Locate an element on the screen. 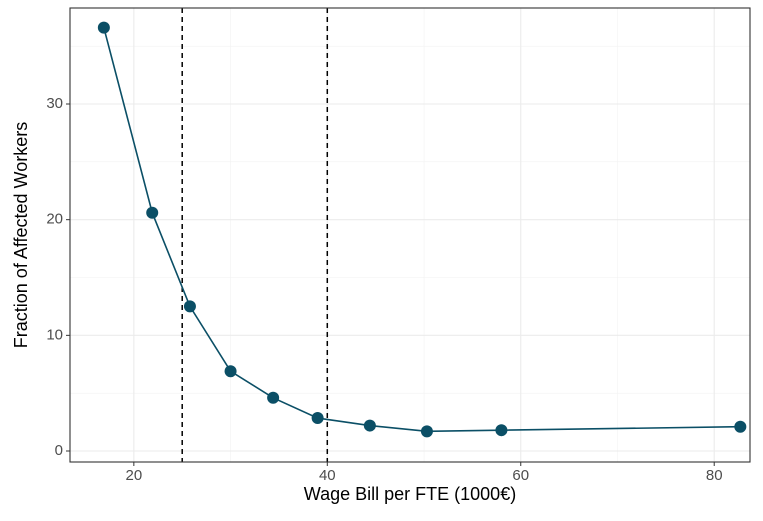 The height and width of the screenshot is (521, 763). y-axis-label: Fraction of Affected Workers is located at coordinates (21, 235).